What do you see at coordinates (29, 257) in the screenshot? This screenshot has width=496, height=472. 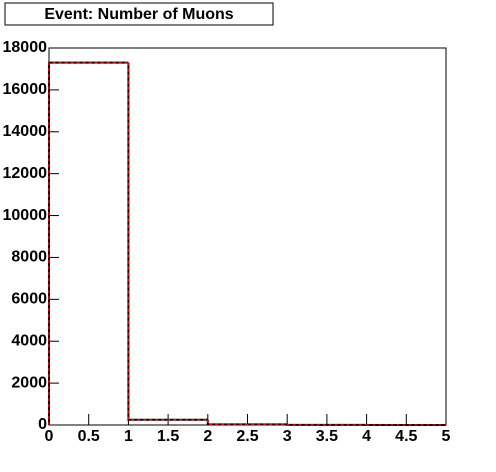 I see `y-tick-label: 8000` at bounding box center [29, 257].